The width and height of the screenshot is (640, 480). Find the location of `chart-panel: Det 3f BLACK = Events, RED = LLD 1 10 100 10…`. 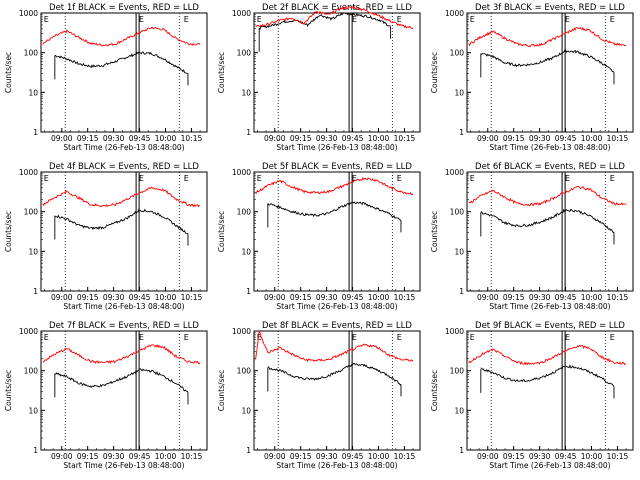

chart-panel: Det 3f BLACK = Events, RED = LLD 1 10 100 10… is located at coordinates (532, 77).